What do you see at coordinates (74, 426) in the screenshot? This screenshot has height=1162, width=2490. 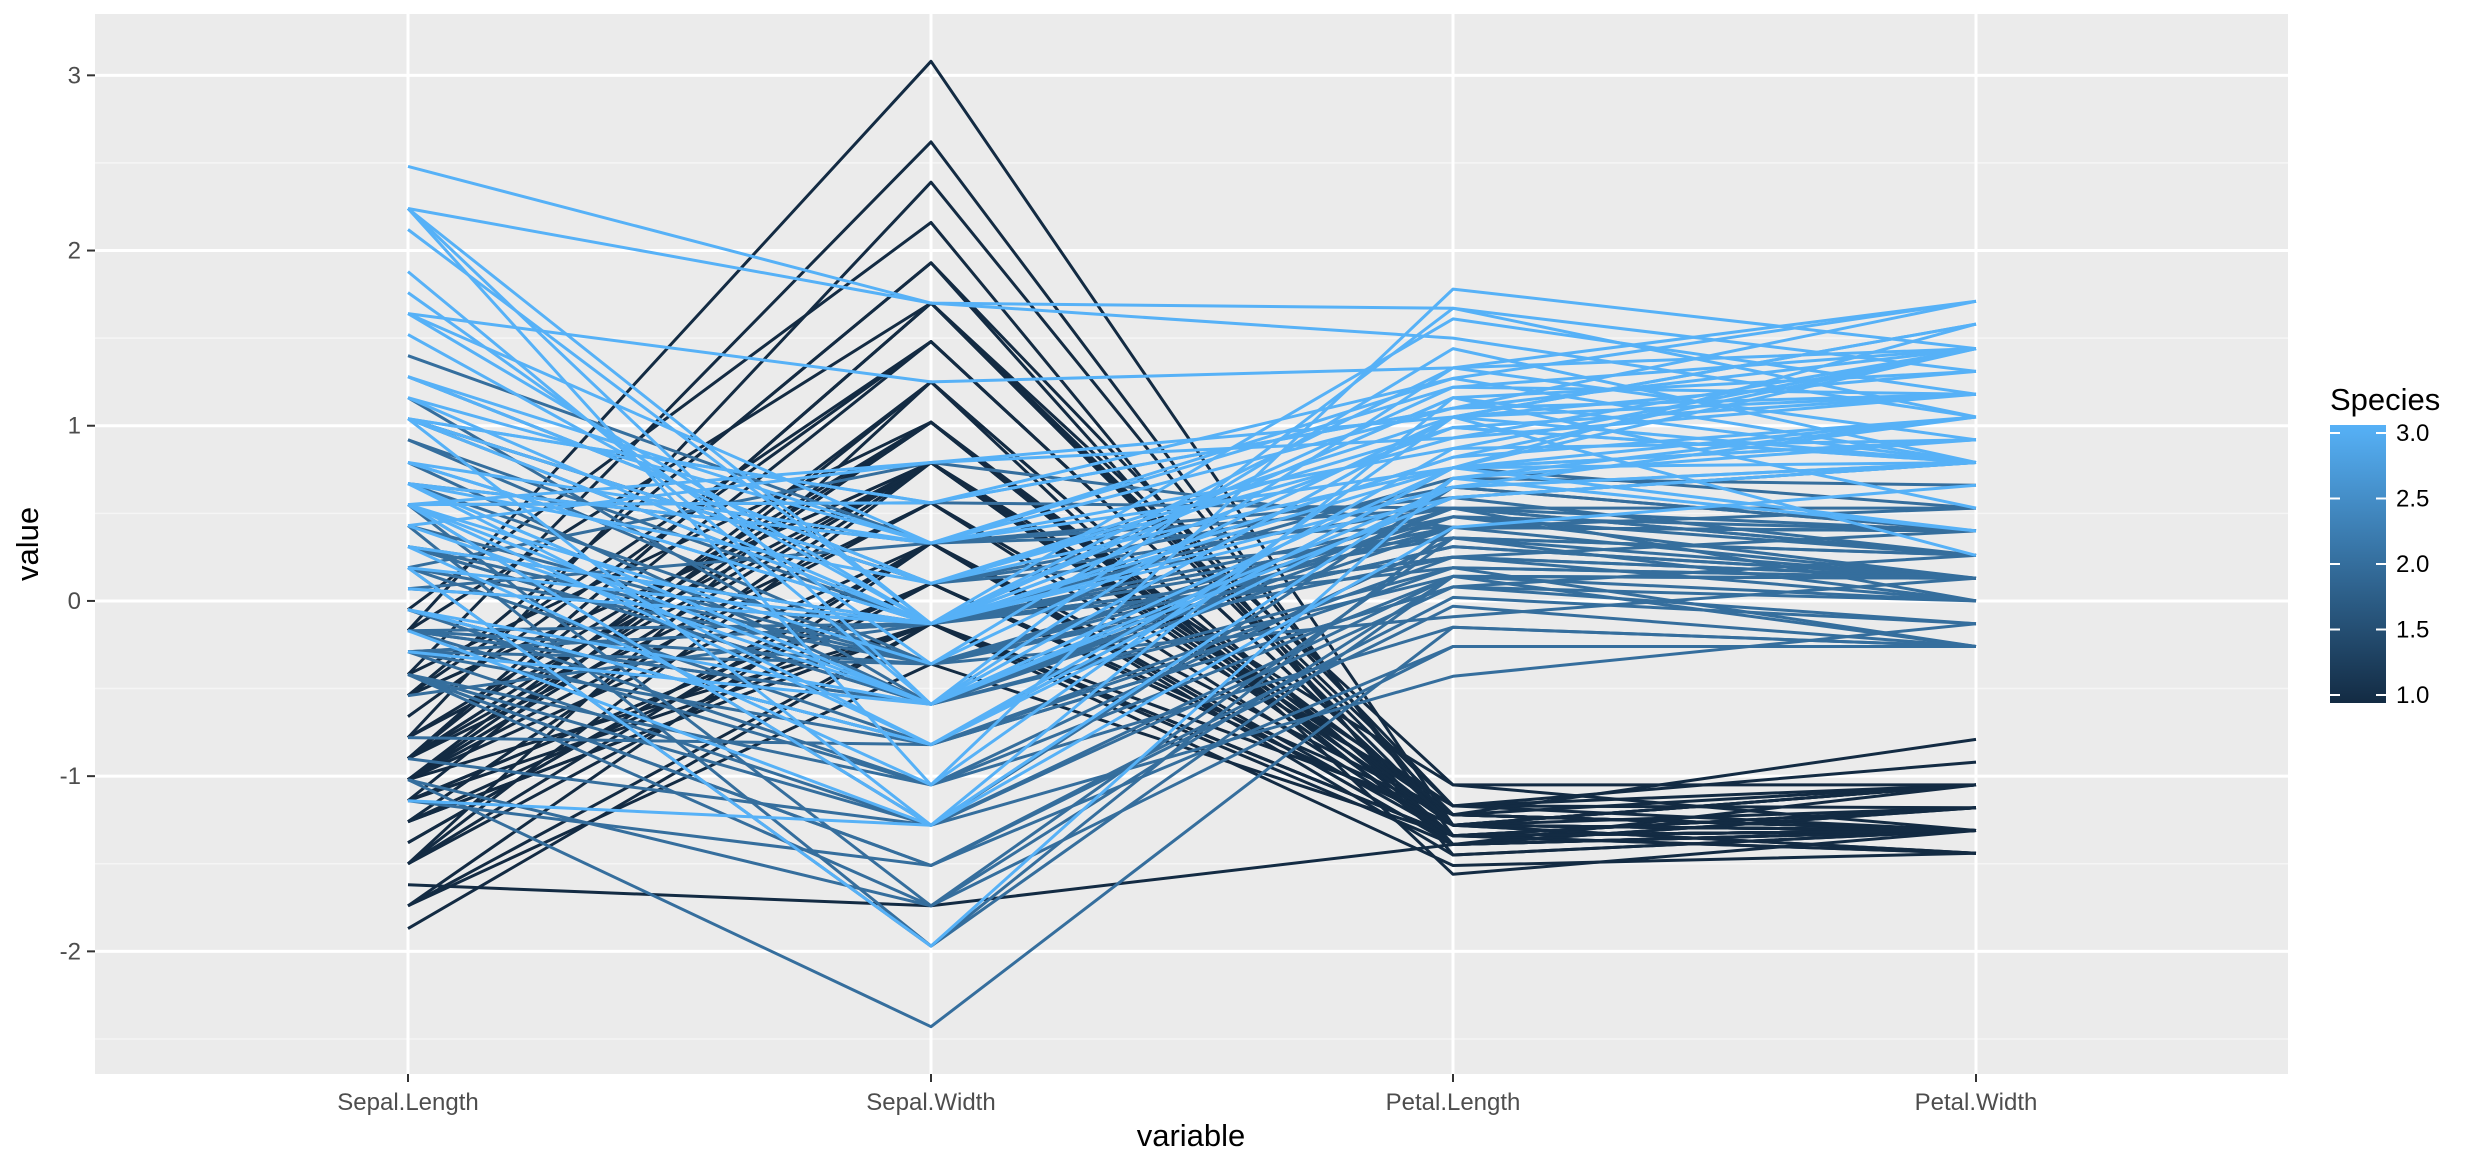 I see `y-tick-label: 1` at bounding box center [74, 426].